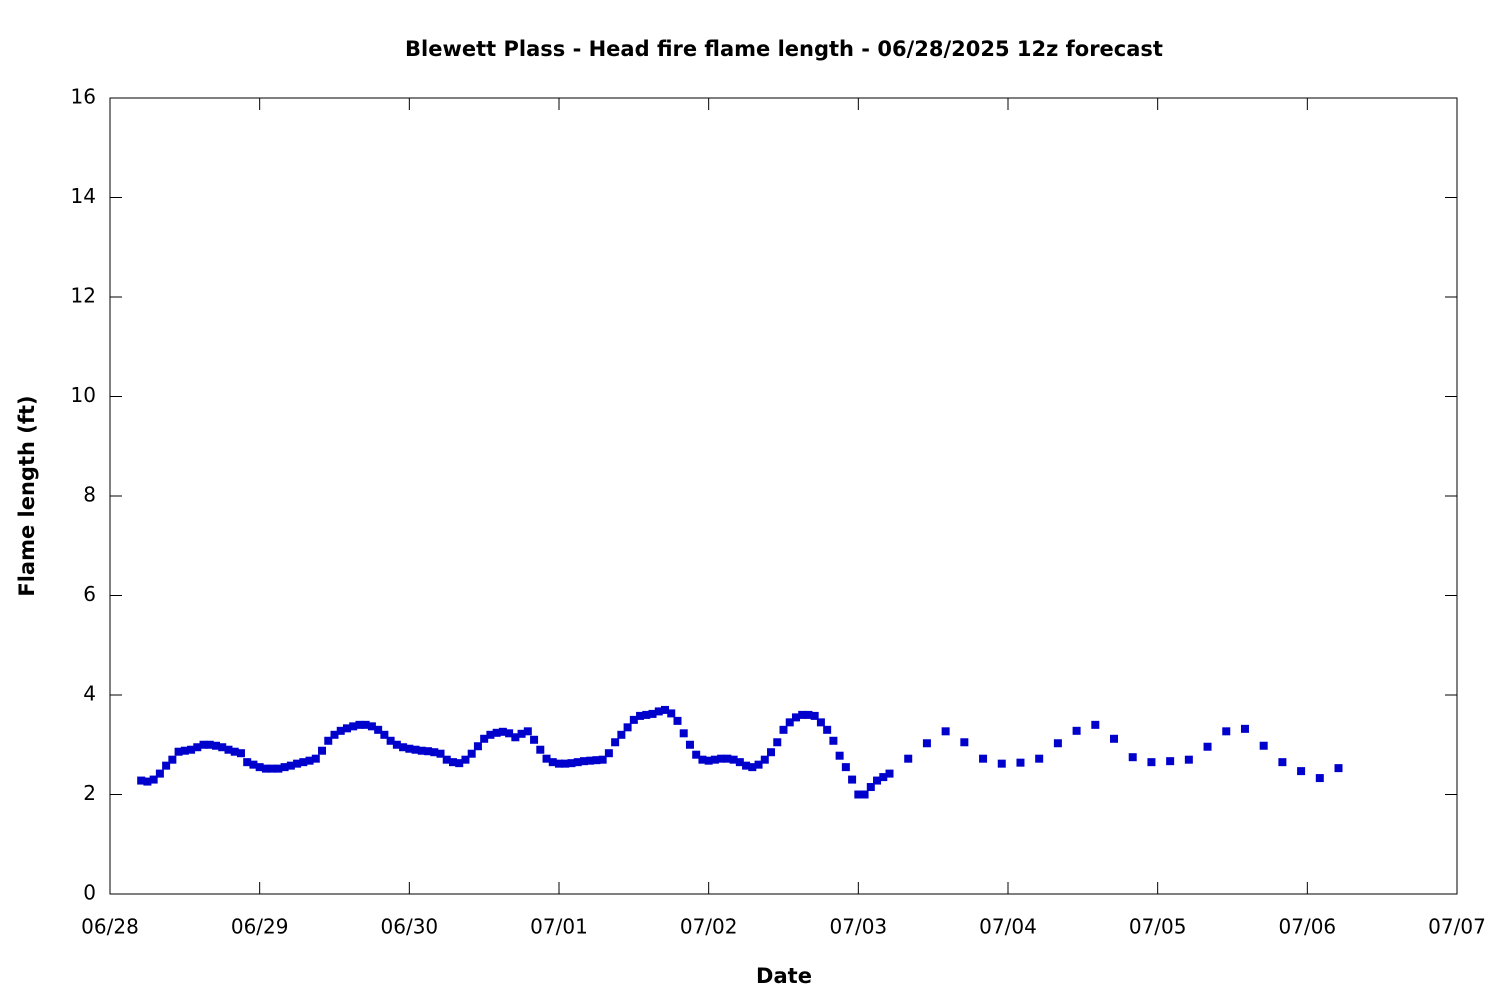 The image size is (1500, 1000). What do you see at coordinates (784, 976) in the screenshot?
I see `x-axis-label: Date` at bounding box center [784, 976].